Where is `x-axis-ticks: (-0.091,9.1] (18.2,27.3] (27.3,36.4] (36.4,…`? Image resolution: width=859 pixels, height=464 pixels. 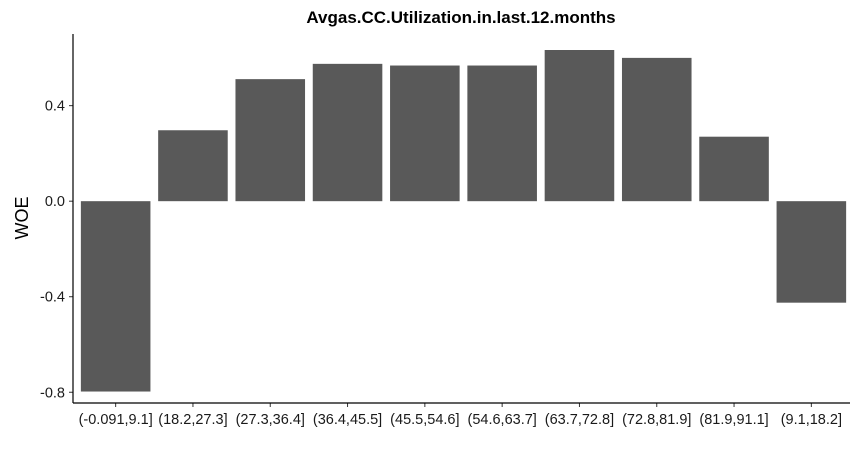 x-axis-ticks: (-0.091,9.1] (18.2,27.3] (27.3,36.4] (36.4,… is located at coordinates (460, 415).